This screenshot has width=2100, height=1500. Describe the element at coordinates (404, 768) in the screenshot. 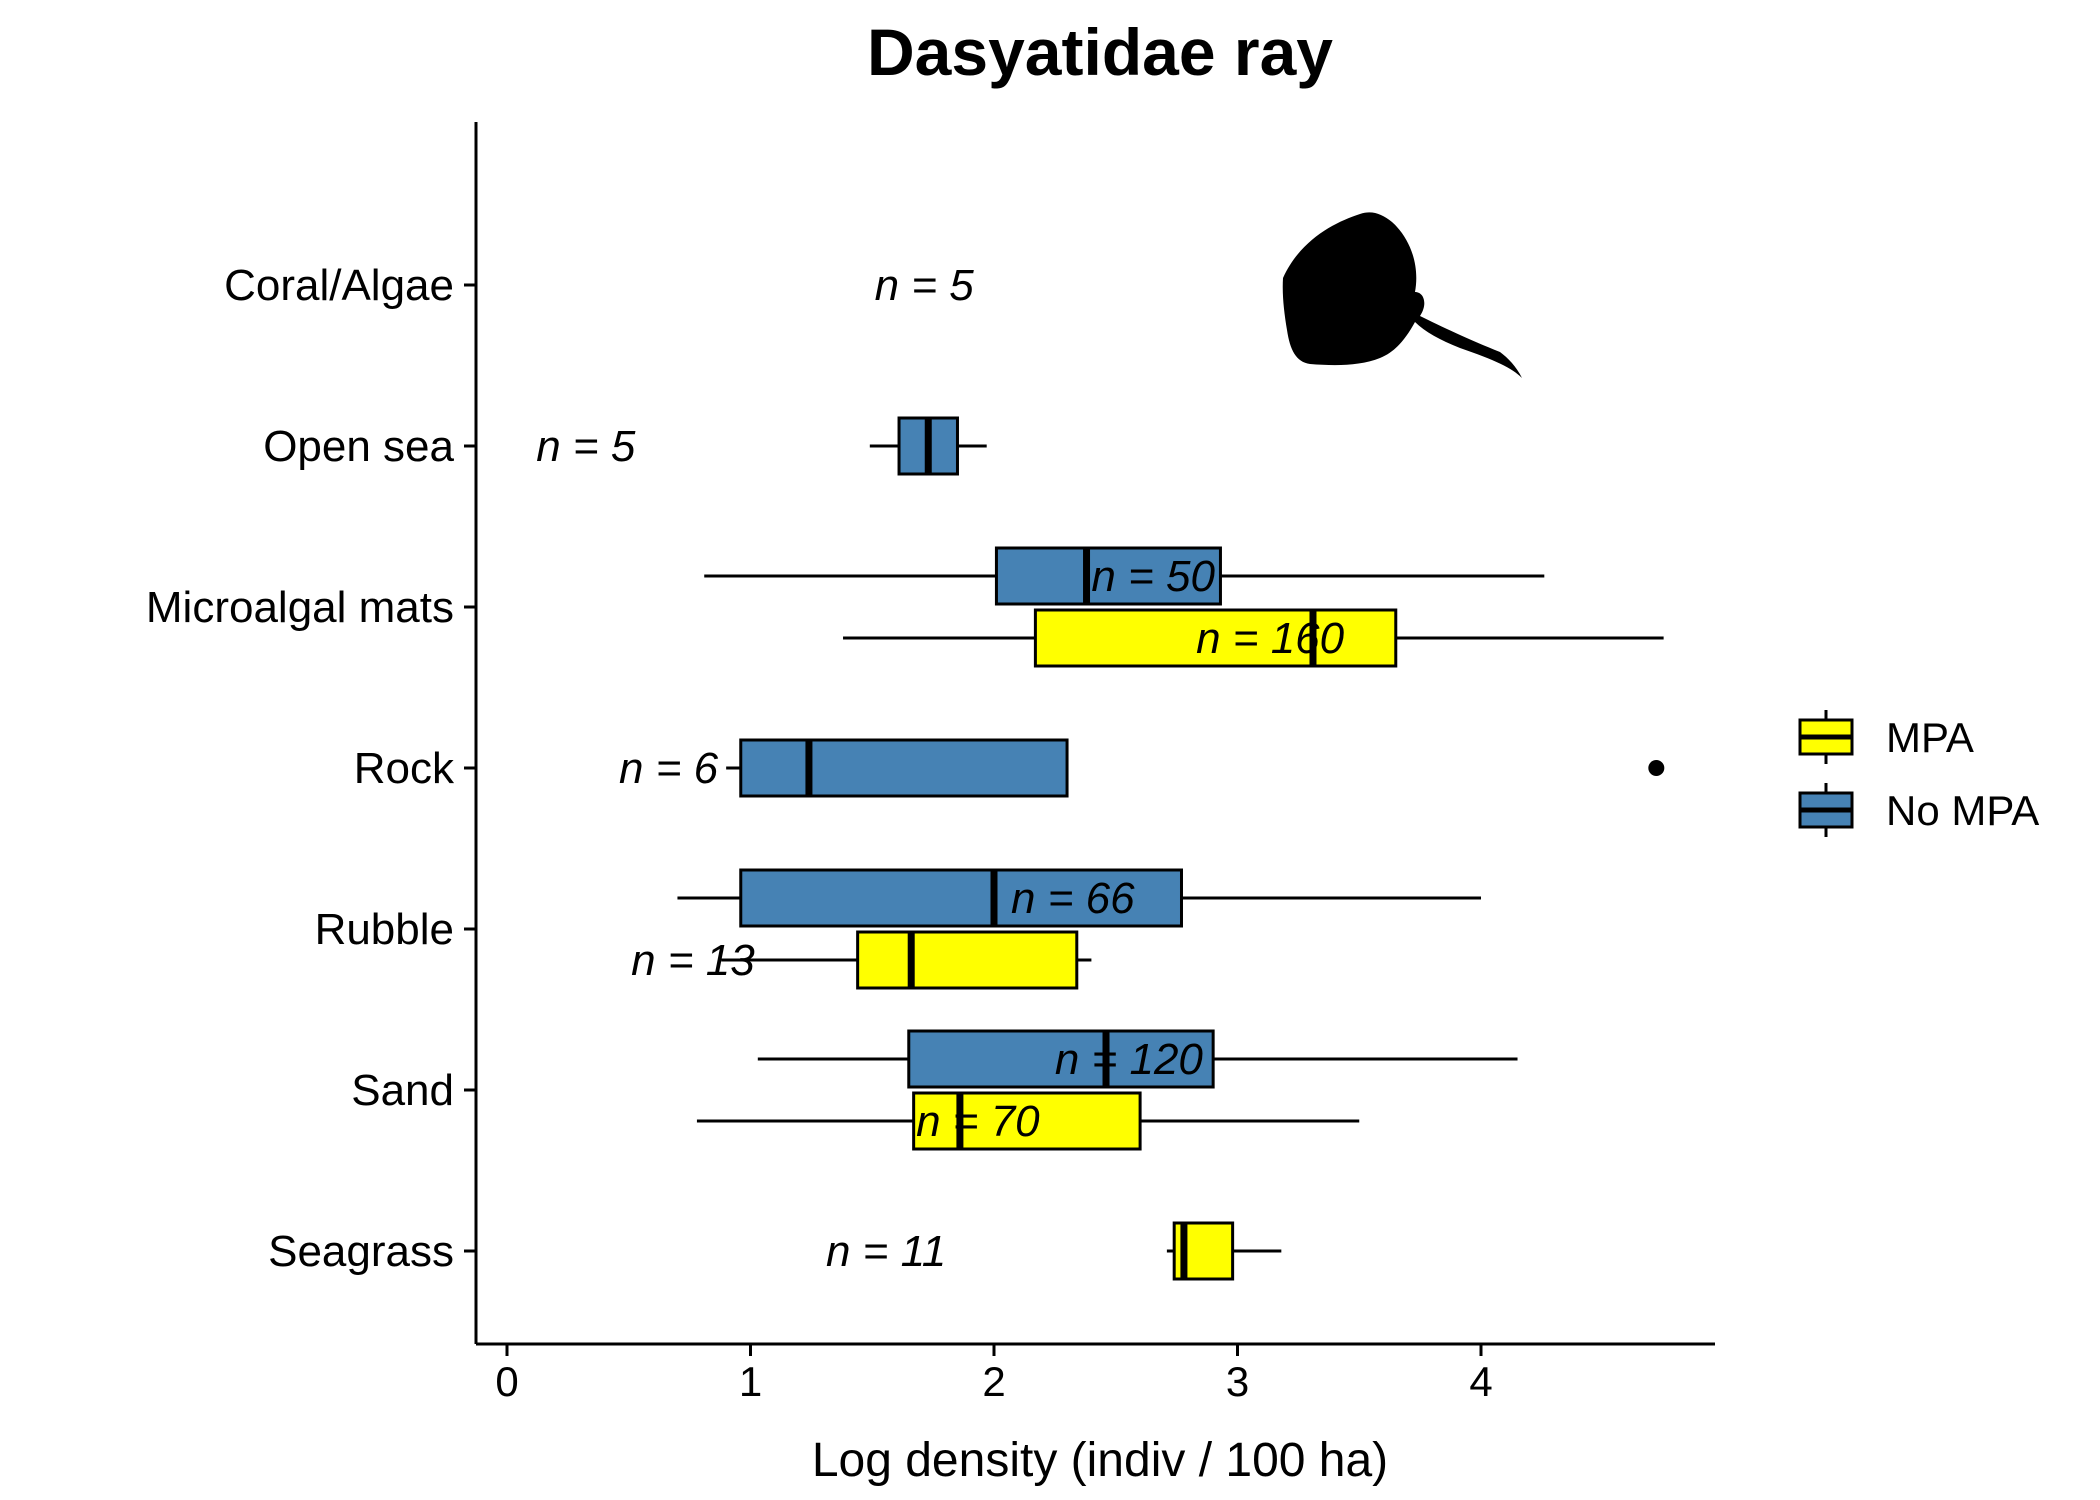

I see `y-tick-label: Rock` at that location.